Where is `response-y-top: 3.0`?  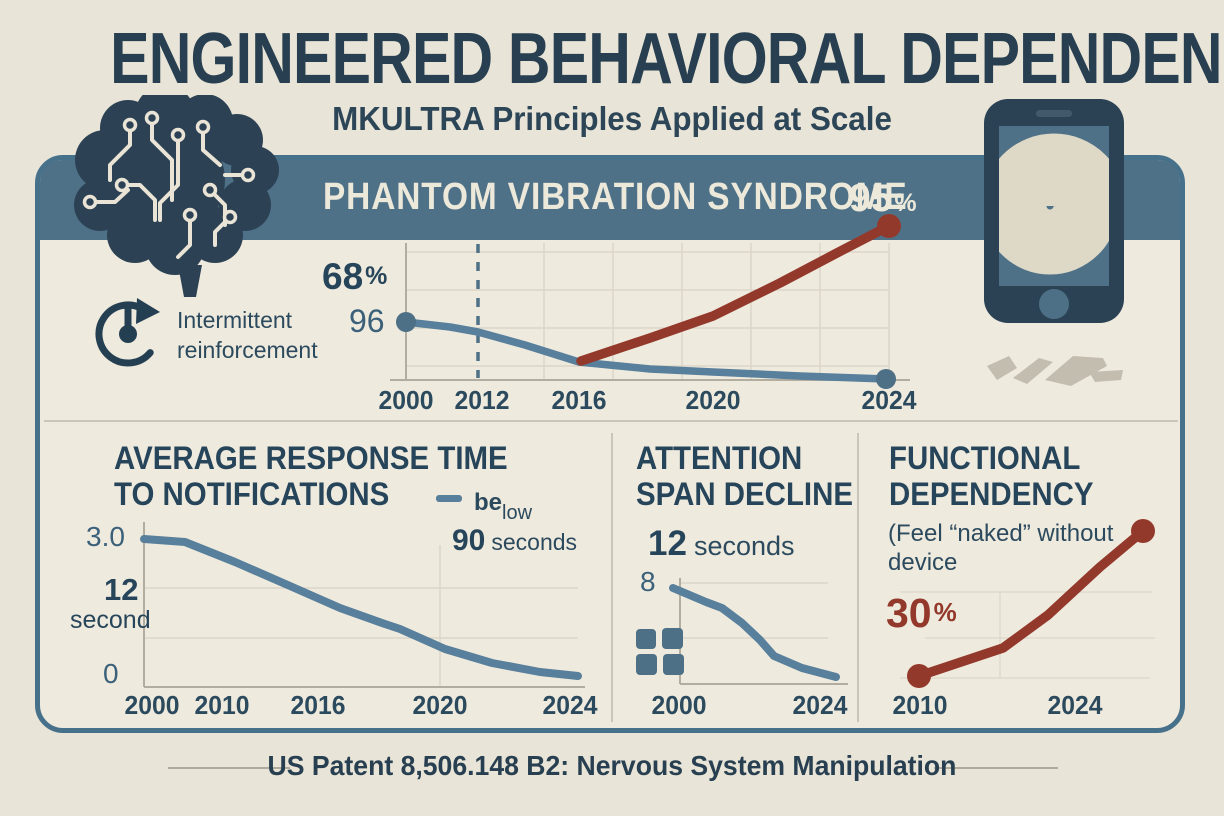
response-y-top: 3.0 is located at coordinates (105, 536).